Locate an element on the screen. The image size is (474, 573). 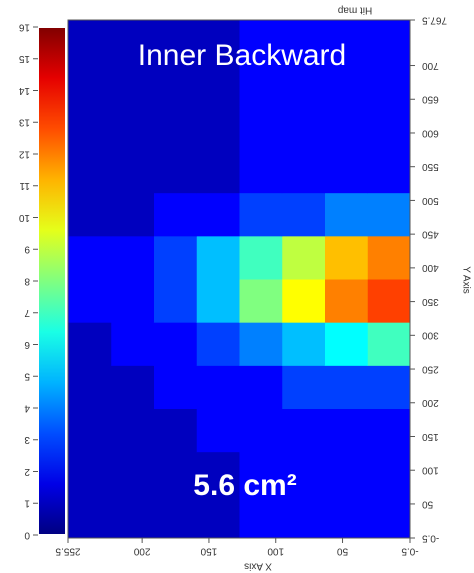
colorbar-tick-label: 8 is located at coordinates (27, 280).